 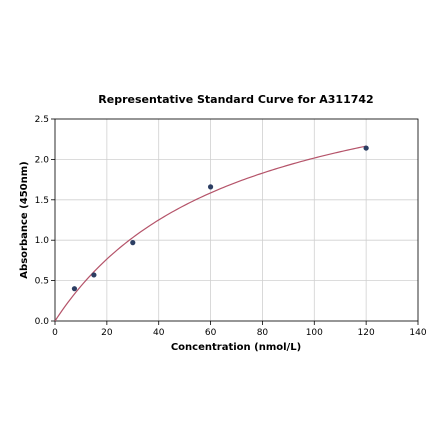 I want to click on y-tick-label: 2.0, so click(x=42, y=160).